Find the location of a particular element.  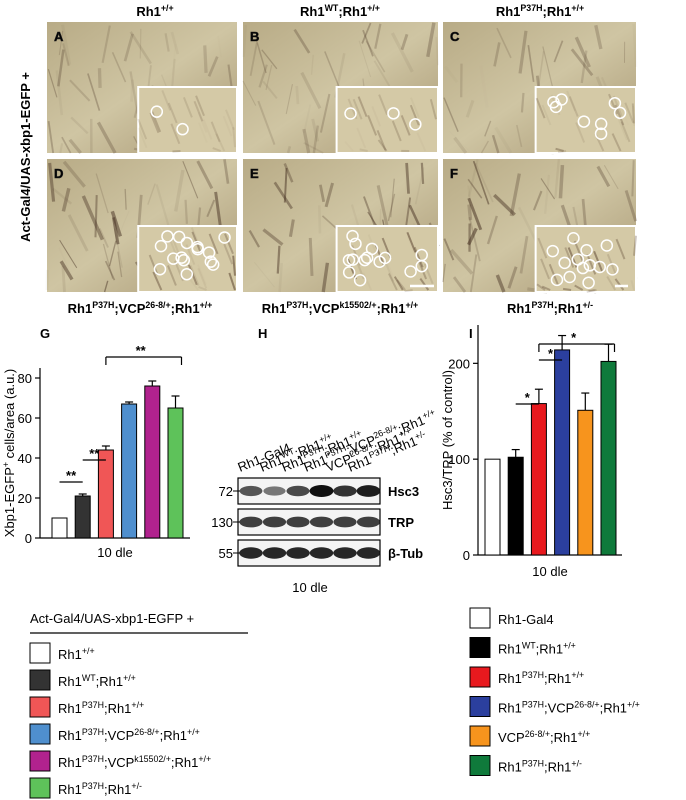

panel-caption-part: P37H is located at coordinates (543, 305).